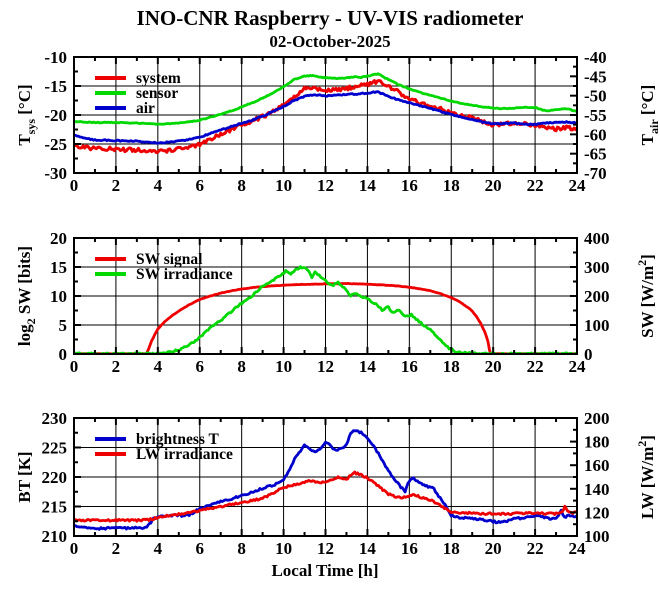  What do you see at coordinates (145, 108) in the screenshot?
I see `legend-label-air: air` at bounding box center [145, 108].